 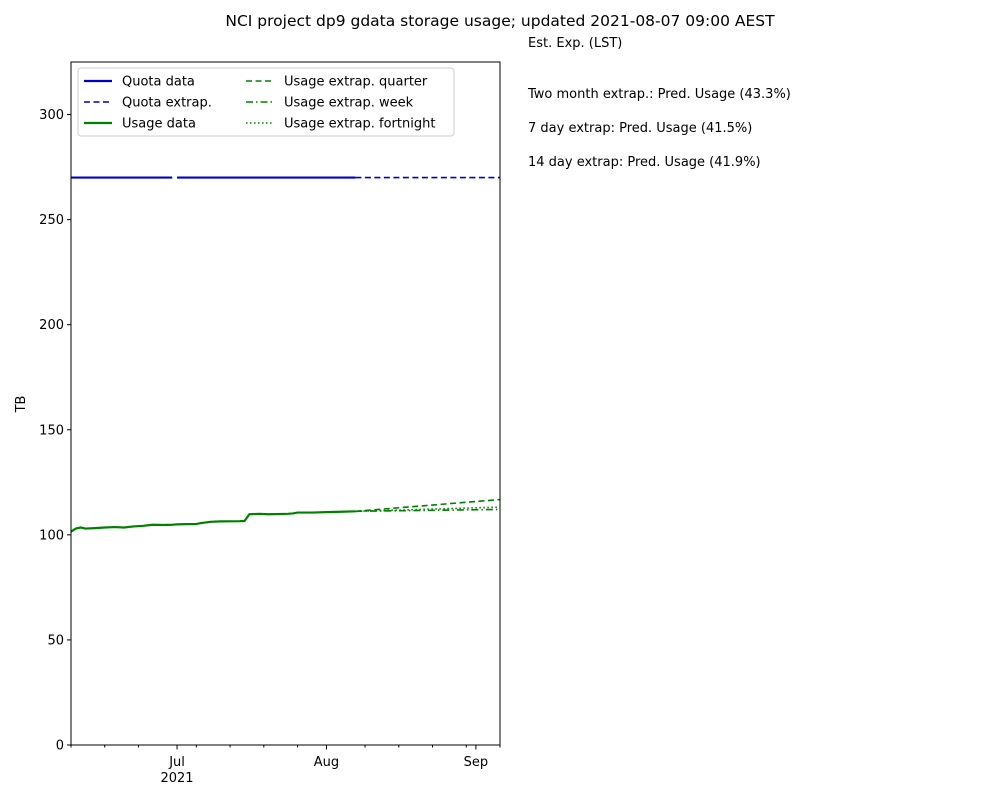 What do you see at coordinates (356, 82) in the screenshot?
I see `legend-label: Usage extrap. quarter` at bounding box center [356, 82].